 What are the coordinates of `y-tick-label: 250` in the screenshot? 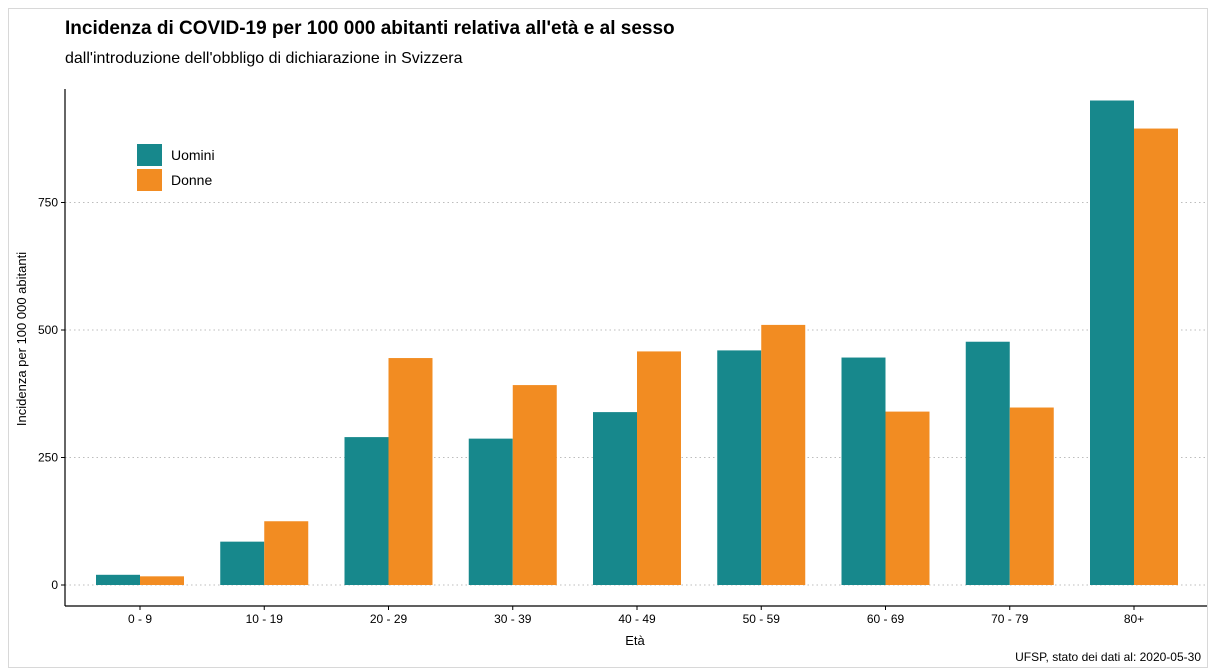 It's located at (48, 458).